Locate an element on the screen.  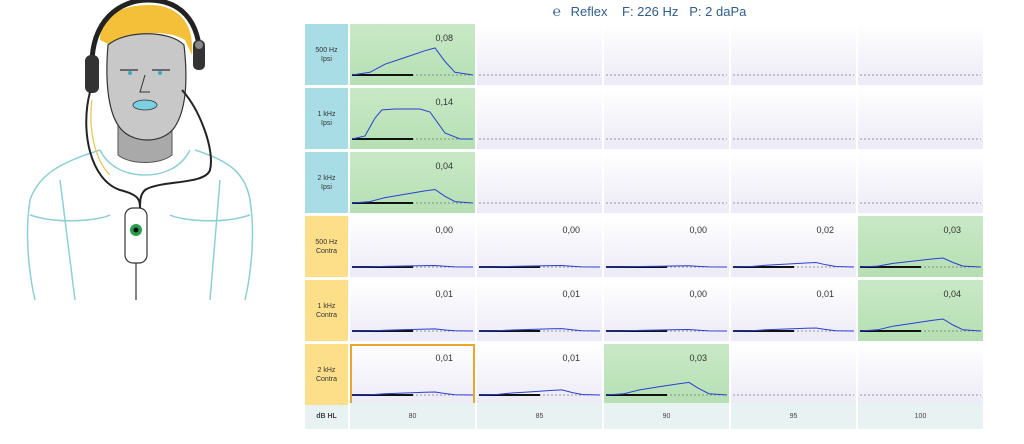
test-name: Reflex is located at coordinates (589, 11).